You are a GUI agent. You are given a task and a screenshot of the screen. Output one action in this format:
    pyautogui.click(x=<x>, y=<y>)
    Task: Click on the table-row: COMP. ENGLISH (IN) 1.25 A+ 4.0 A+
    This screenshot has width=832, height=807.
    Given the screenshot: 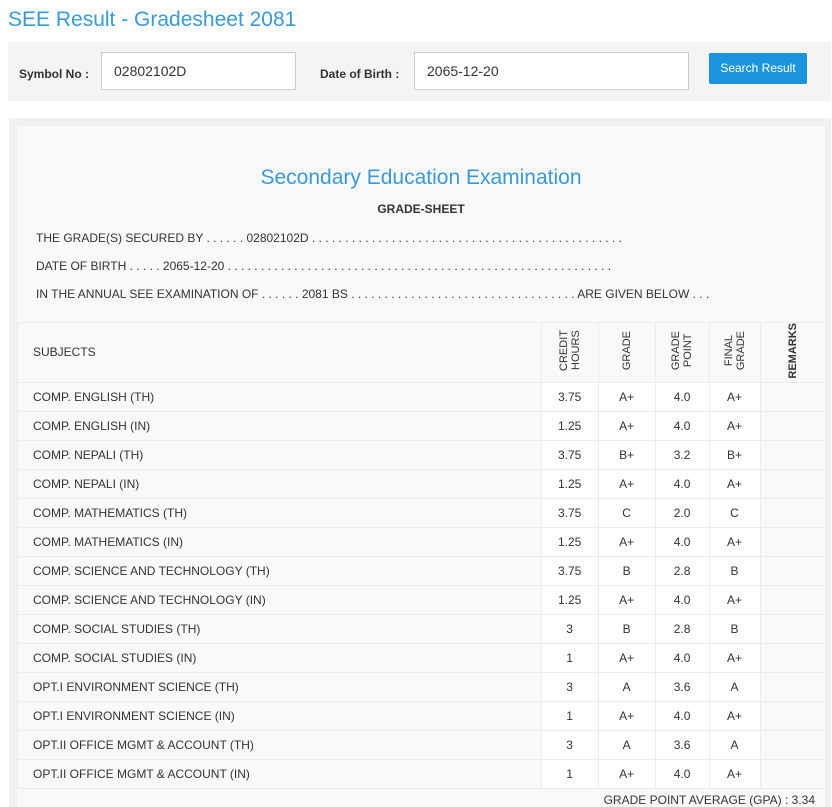 What is the action you would take?
    pyautogui.click(x=421, y=425)
    